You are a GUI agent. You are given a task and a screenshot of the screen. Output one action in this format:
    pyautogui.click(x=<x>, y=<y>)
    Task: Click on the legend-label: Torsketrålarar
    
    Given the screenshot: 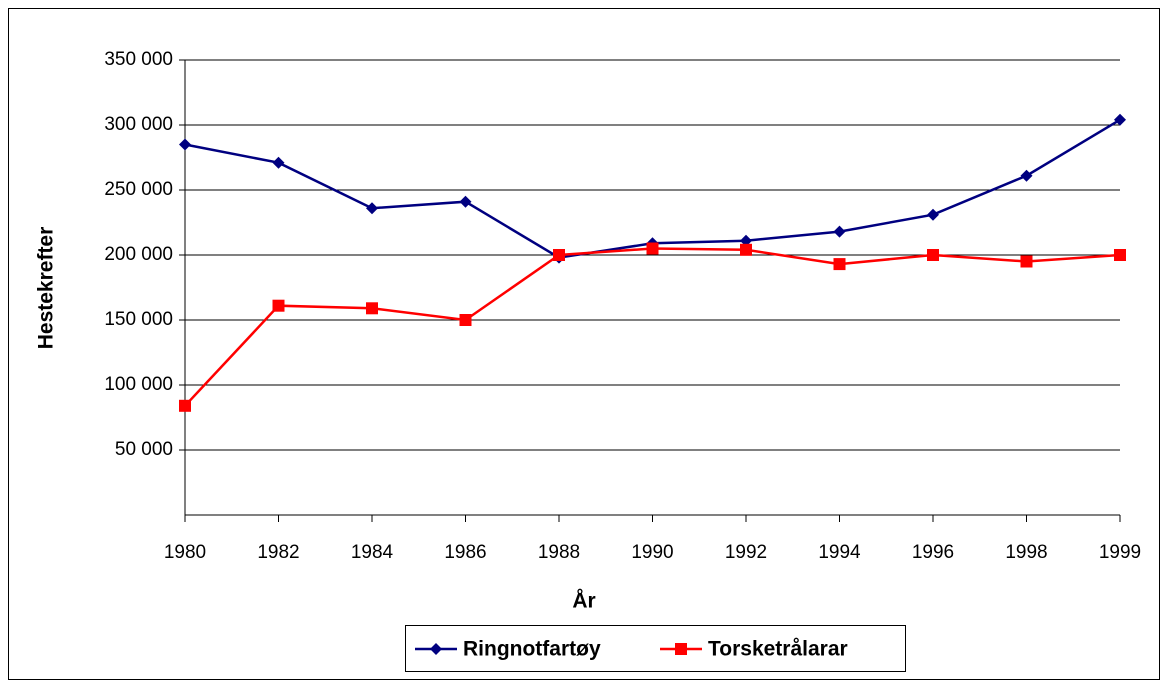 What is the action you would take?
    pyautogui.click(x=778, y=649)
    